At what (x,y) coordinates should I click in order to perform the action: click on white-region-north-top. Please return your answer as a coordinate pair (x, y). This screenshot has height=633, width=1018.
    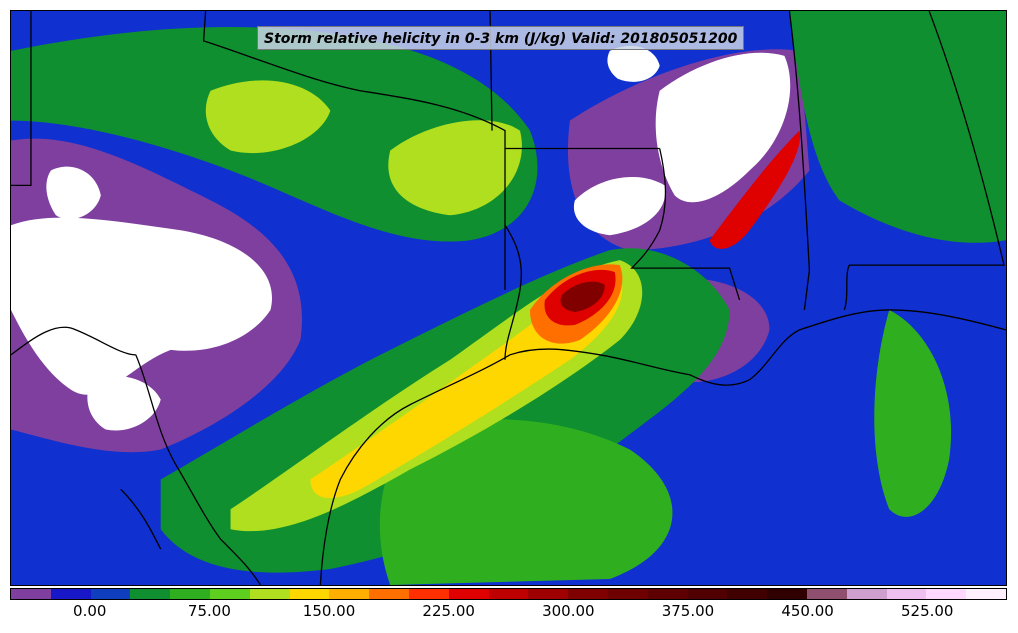
    Looking at the image, I should click on (633, 63).